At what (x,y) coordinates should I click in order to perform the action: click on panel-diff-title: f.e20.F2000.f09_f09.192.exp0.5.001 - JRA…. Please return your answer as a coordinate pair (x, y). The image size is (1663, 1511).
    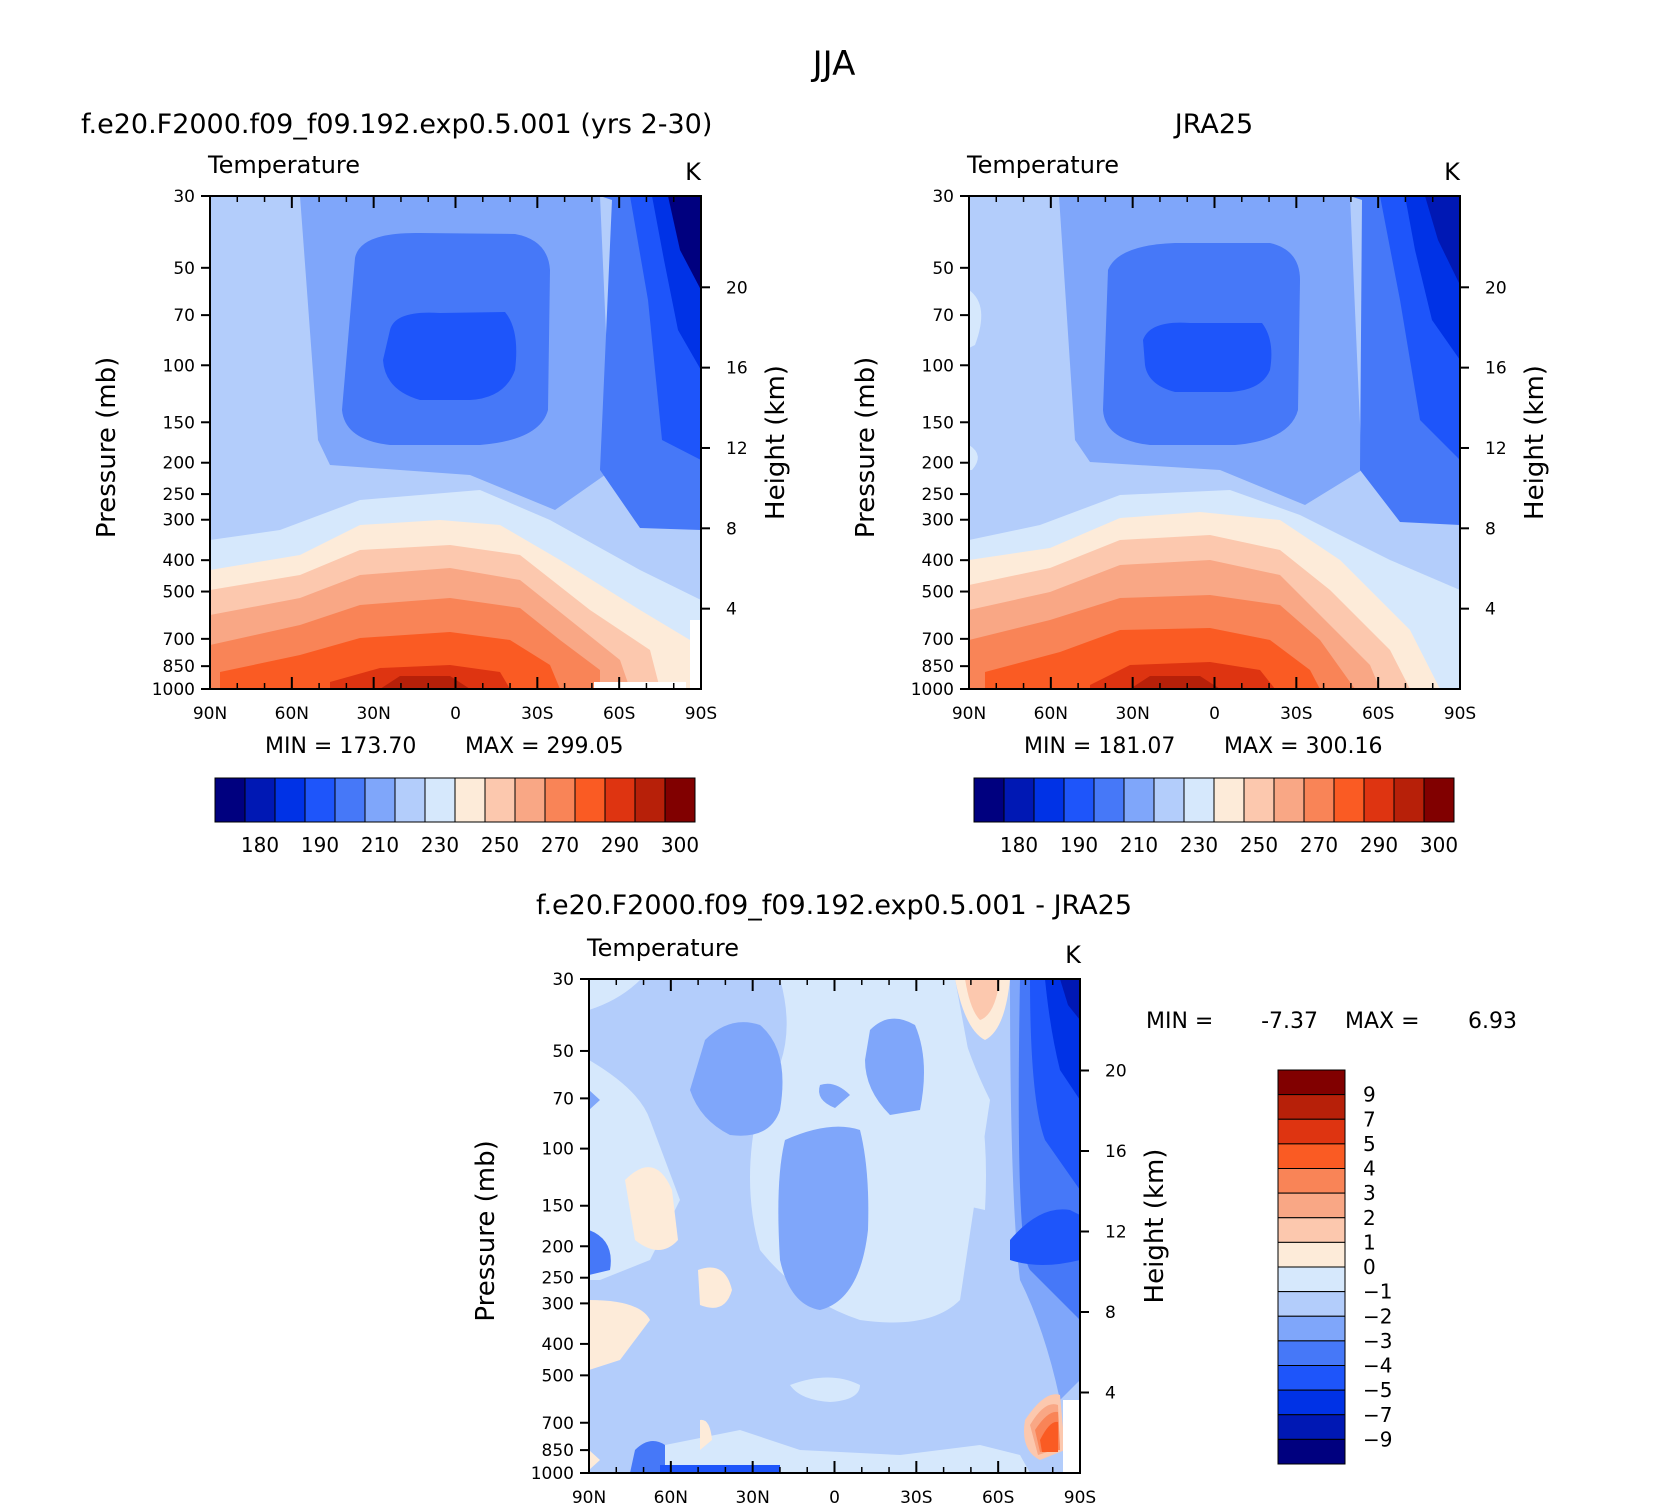
    Looking at the image, I should click on (834, 905).